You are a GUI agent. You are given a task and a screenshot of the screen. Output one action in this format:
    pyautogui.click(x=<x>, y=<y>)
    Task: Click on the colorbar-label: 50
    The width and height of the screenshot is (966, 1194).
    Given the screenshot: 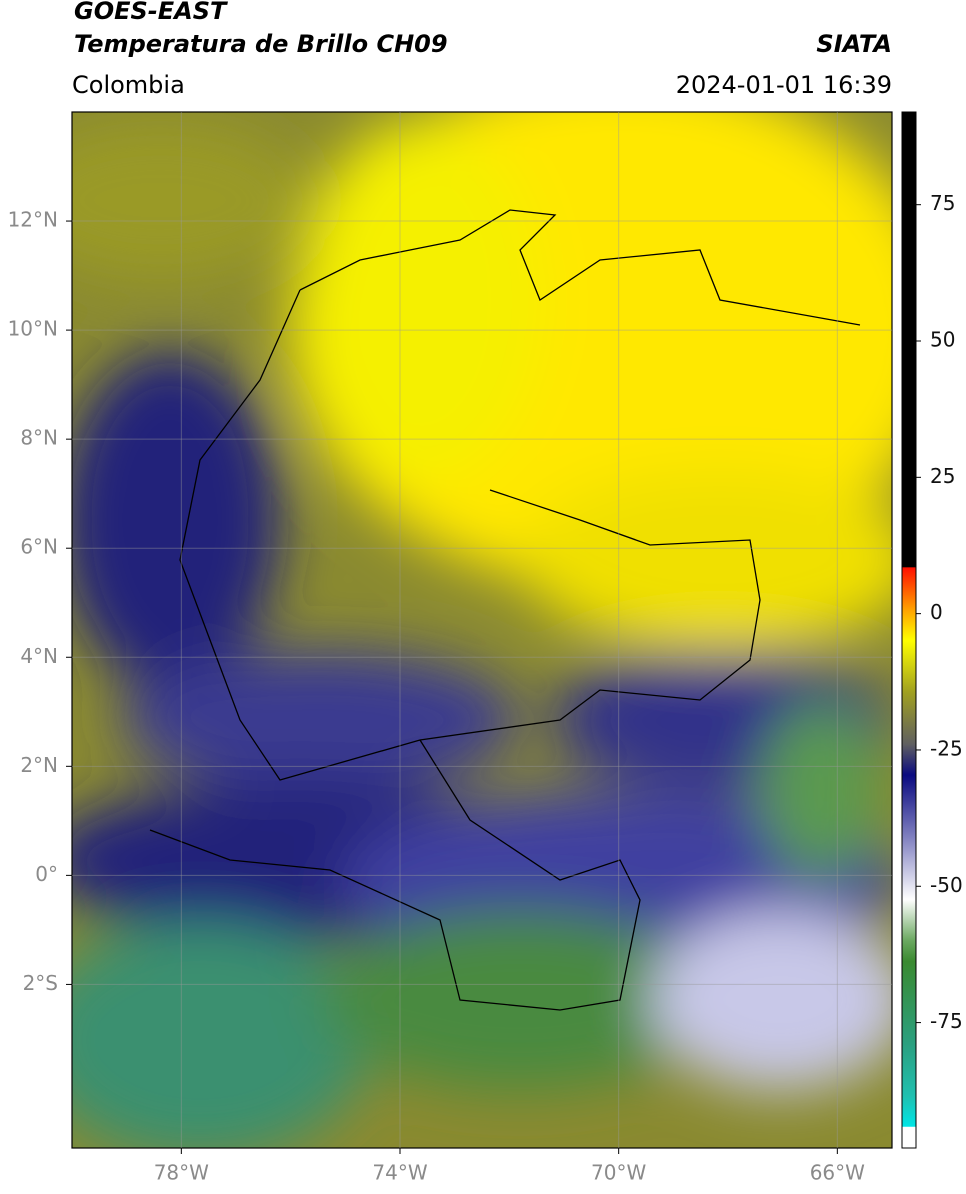 What is the action you would take?
    pyautogui.click(x=942, y=340)
    